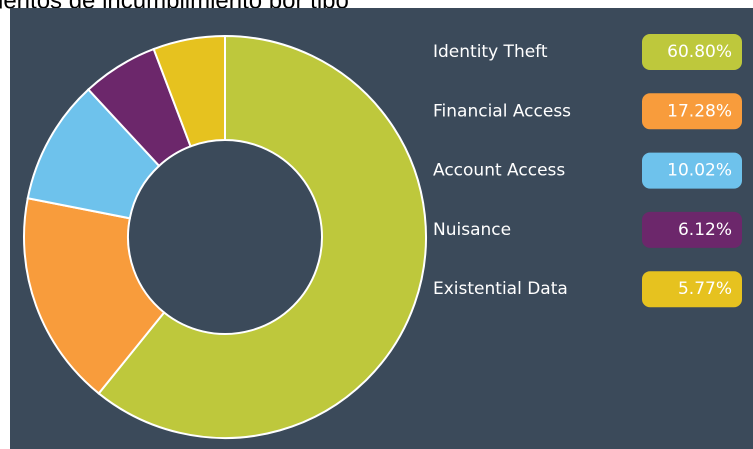 The height and width of the screenshot is (449, 753). Describe the element at coordinates (699, 52) in the screenshot. I see `value-label: 60.80%` at that location.